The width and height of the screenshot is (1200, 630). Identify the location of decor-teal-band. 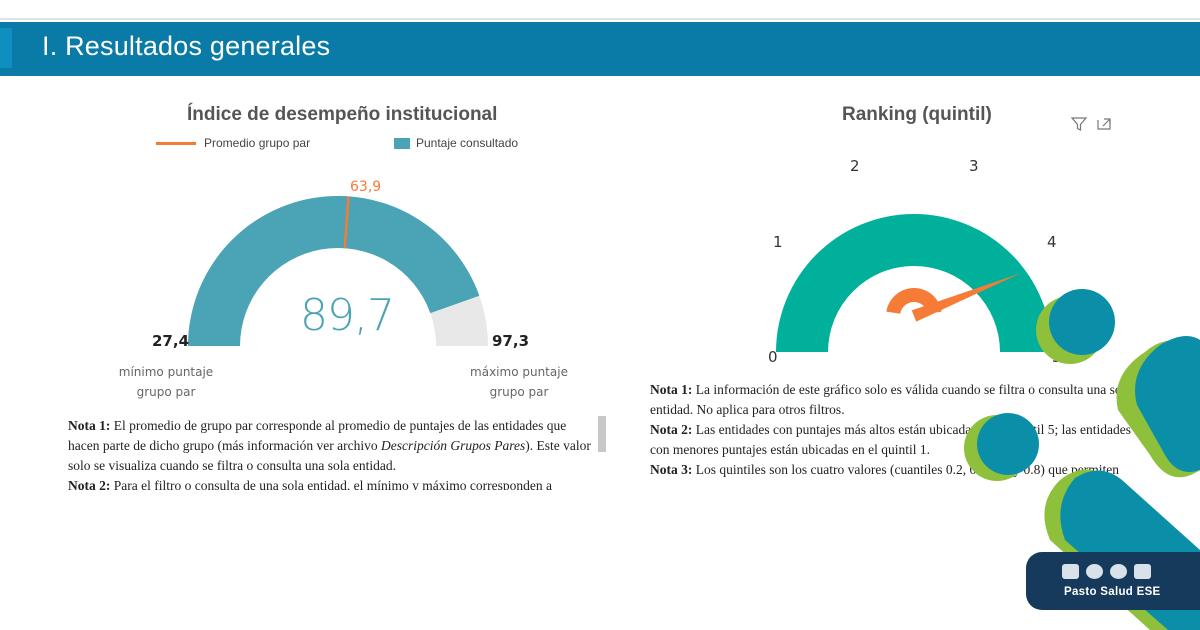
(1167, 404).